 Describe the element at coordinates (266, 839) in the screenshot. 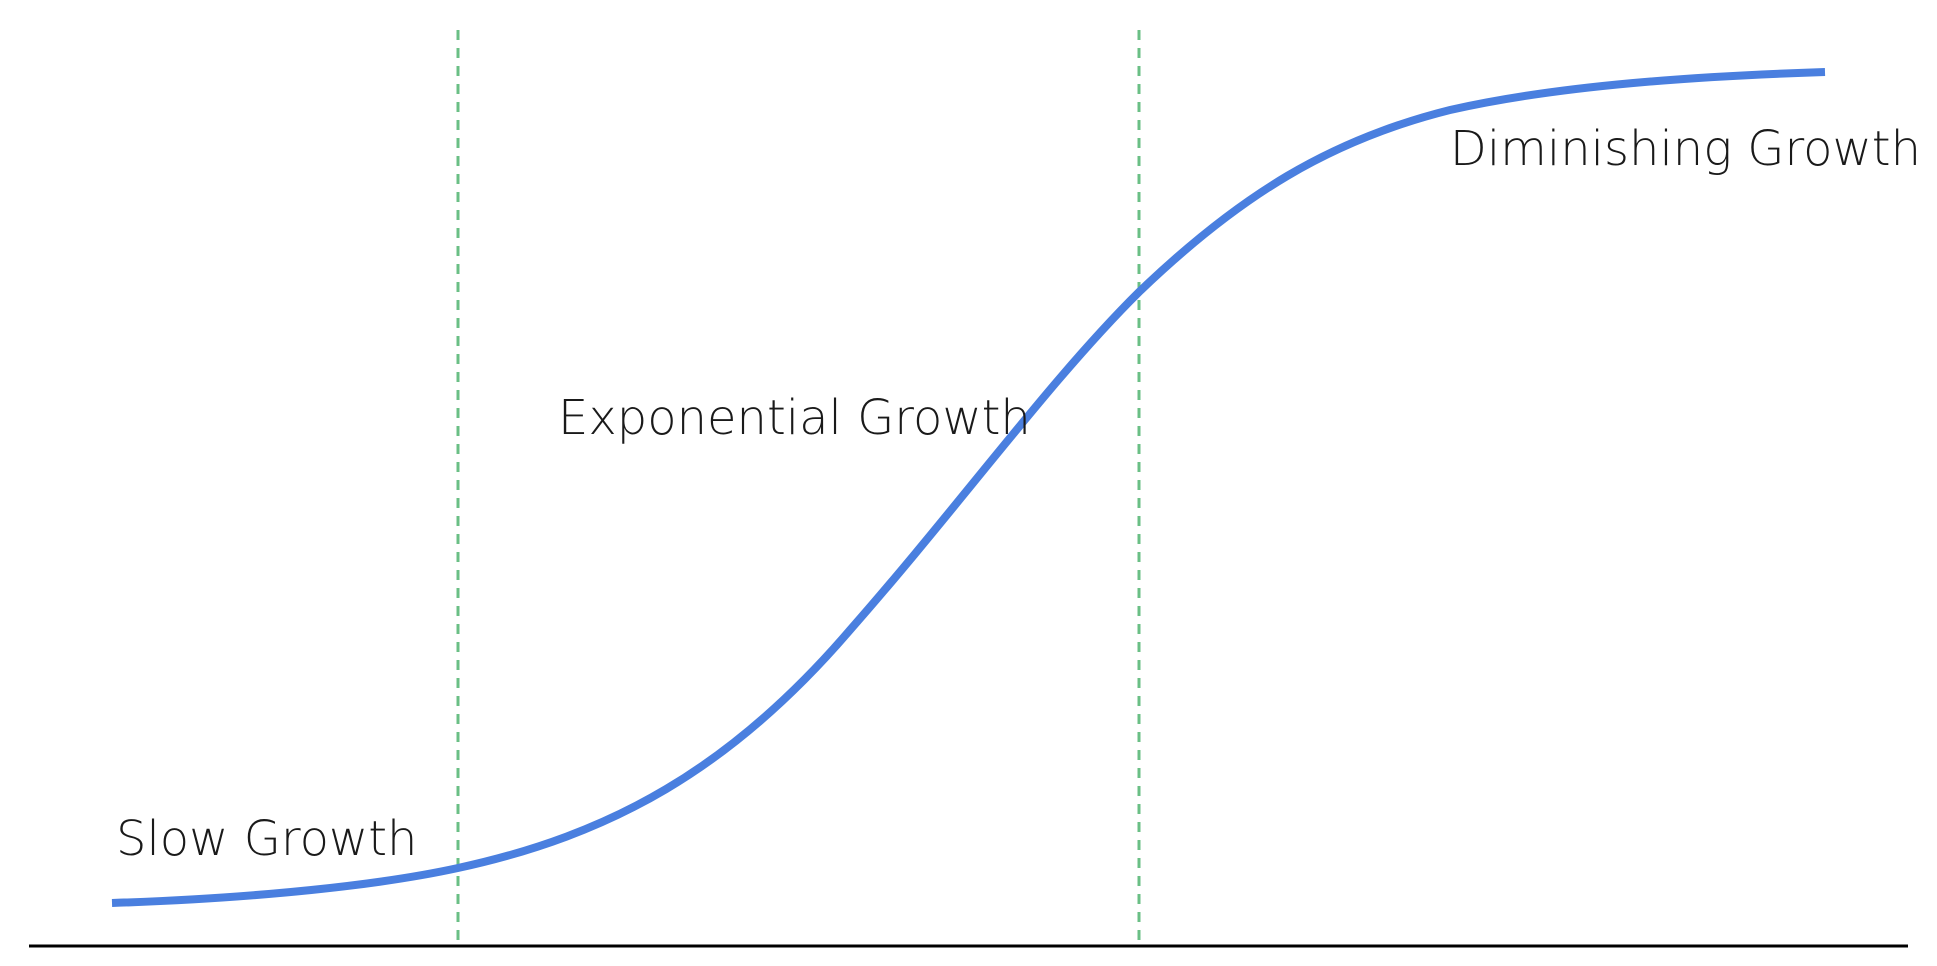

I see `phase-label-slow-growth: Slow Growth` at that location.